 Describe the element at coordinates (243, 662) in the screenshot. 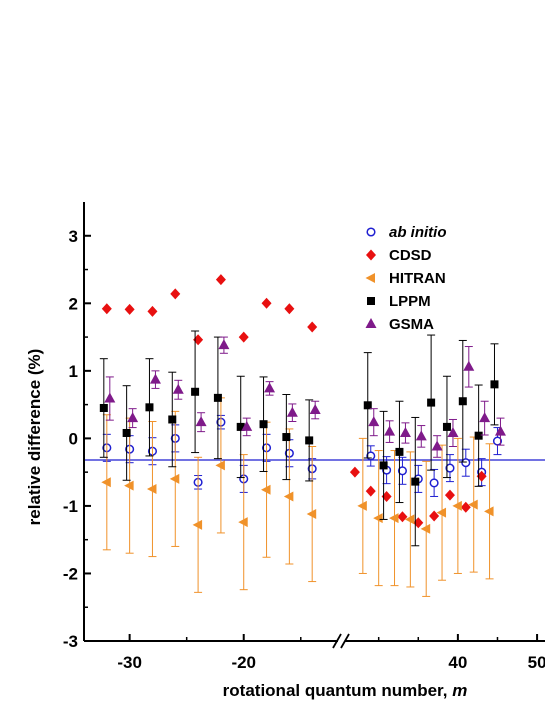

I see `x-tick-label: -20` at that location.